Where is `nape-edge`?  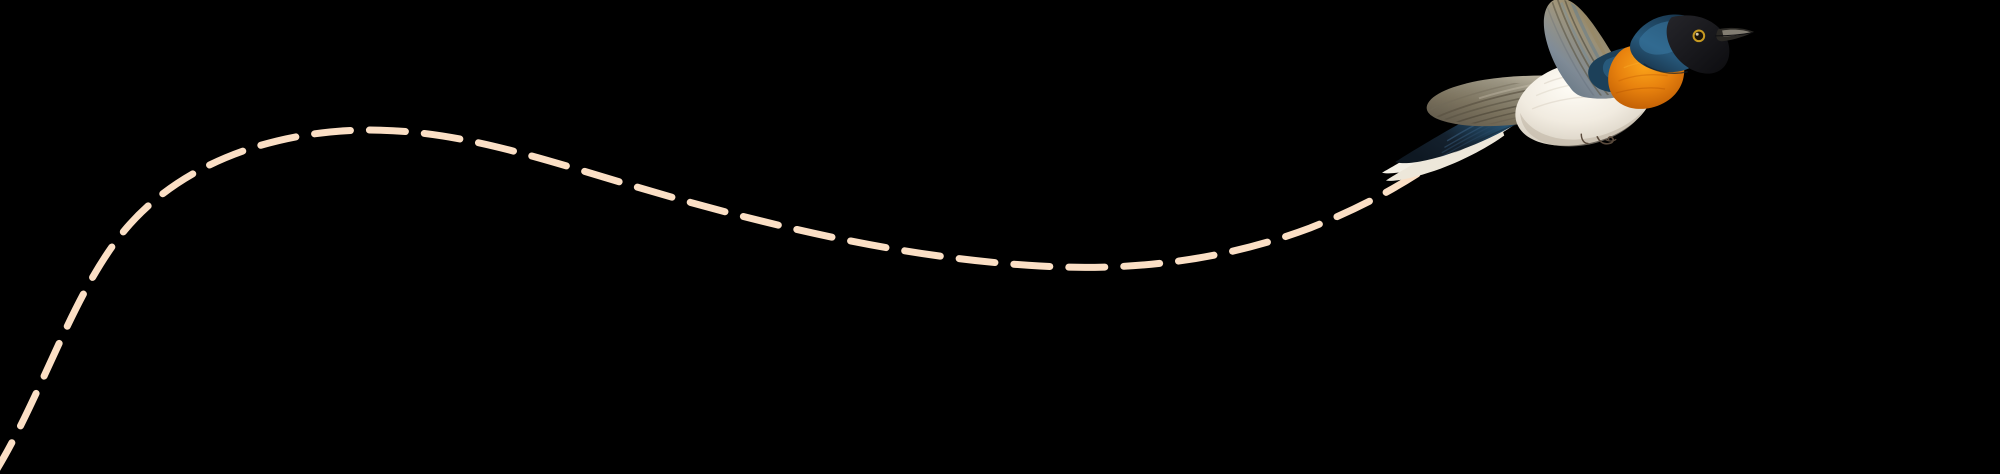
nape-edge is located at coordinates (1665, 68).